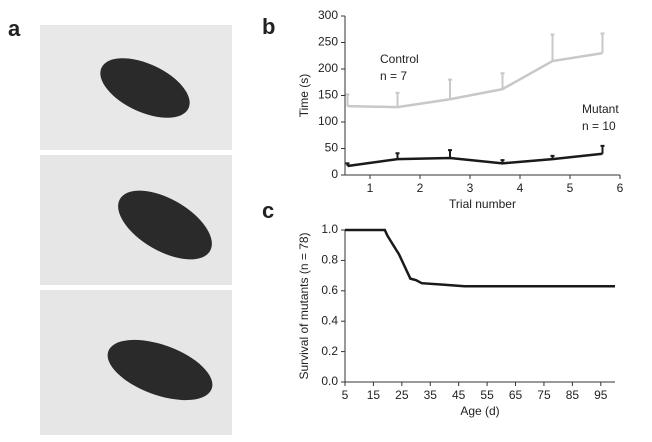 The height and width of the screenshot is (442, 652). Describe the element at coordinates (329, 229) in the screenshot. I see `y-tick-label: 1.0` at that location.